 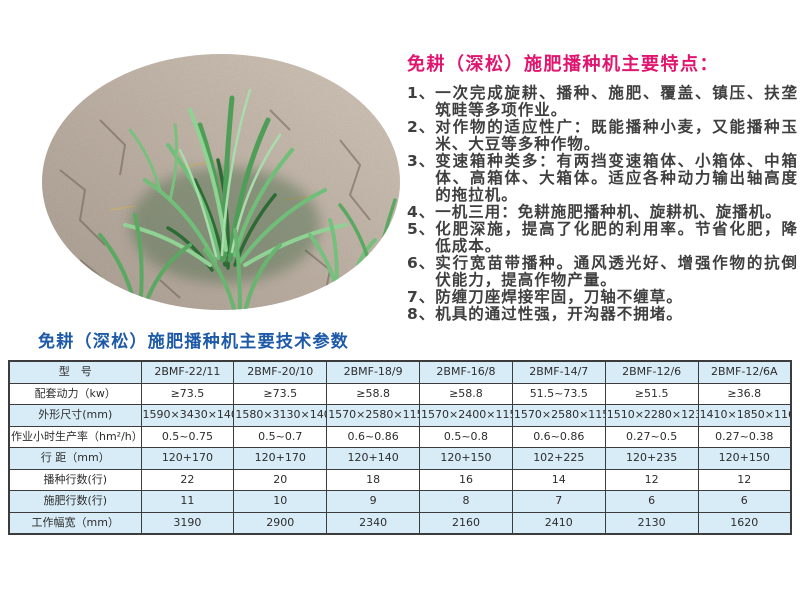 What do you see at coordinates (558, 458) in the screenshot?
I see `table-cell: 102+225` at bounding box center [558, 458].